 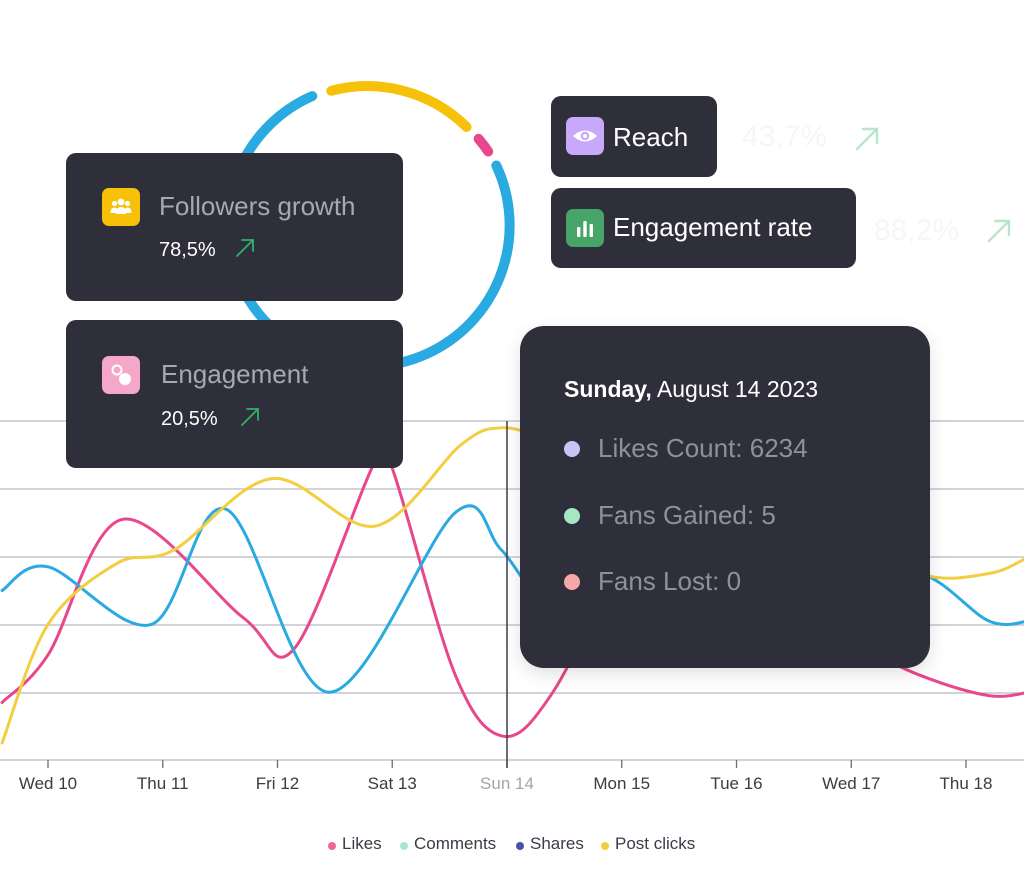 I want to click on donut-segment-yellow, so click(x=399, y=106).